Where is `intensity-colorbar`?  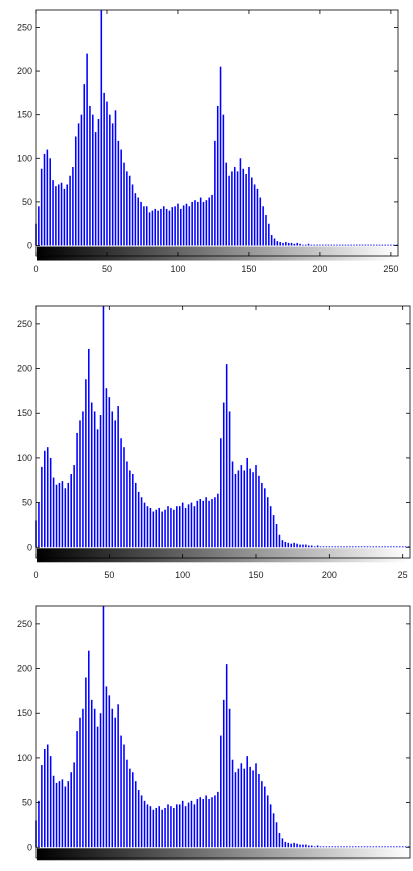 intensity-colorbar is located at coordinates (223, 854).